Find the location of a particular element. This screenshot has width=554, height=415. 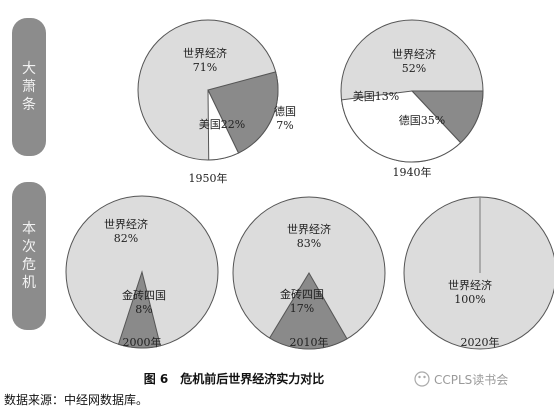

row-label-depression-box is located at coordinates (29, 87).